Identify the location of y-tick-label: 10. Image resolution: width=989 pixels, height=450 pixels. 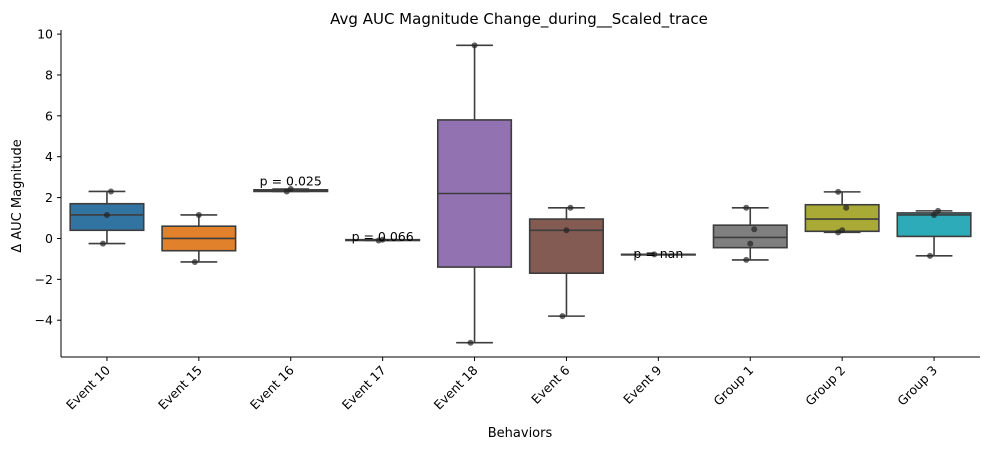
(45, 34).